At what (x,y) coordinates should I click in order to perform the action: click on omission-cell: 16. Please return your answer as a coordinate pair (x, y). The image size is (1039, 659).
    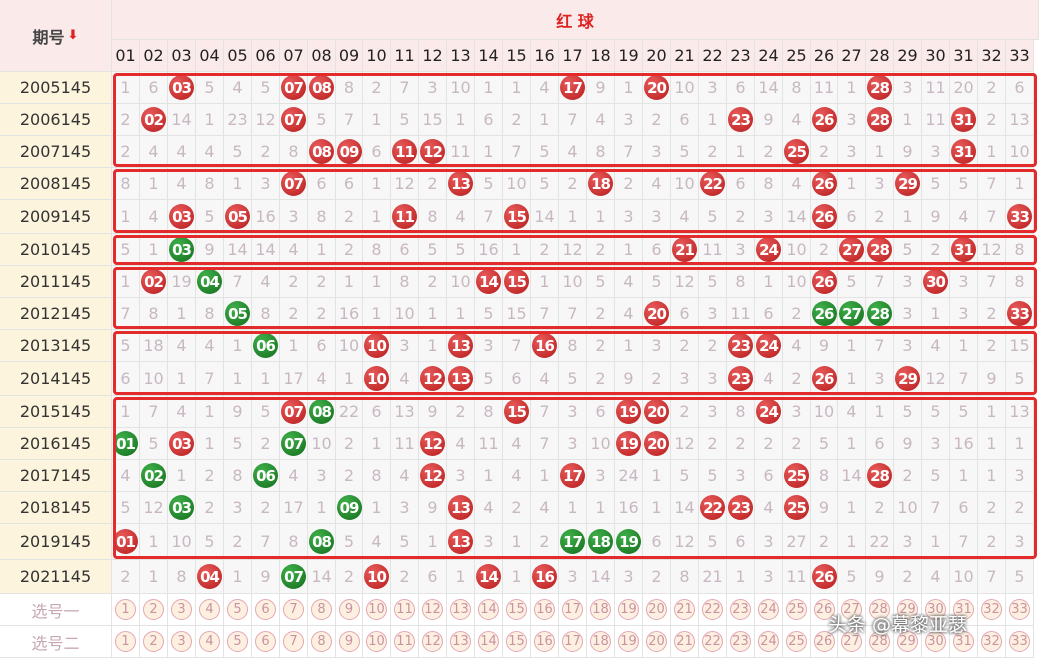
    Looking at the image, I should click on (545, 577).